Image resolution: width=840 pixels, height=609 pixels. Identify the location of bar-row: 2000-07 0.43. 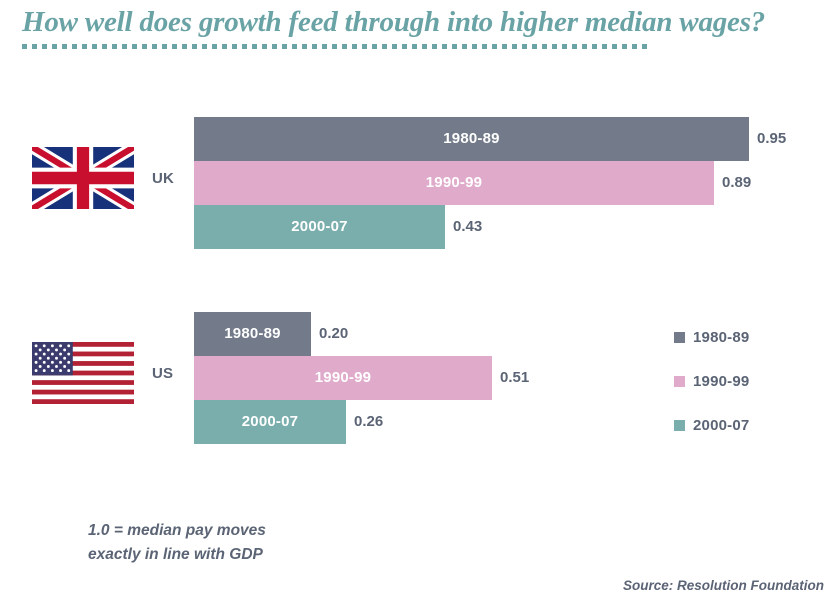
(517, 227).